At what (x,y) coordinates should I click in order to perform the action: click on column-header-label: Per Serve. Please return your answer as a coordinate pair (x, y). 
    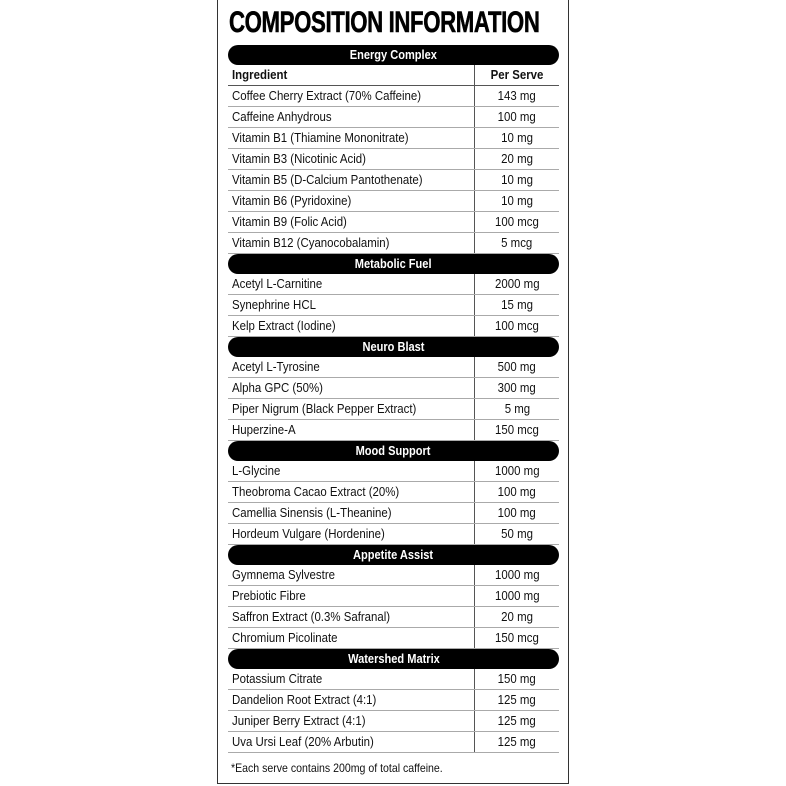
    Looking at the image, I should click on (517, 74).